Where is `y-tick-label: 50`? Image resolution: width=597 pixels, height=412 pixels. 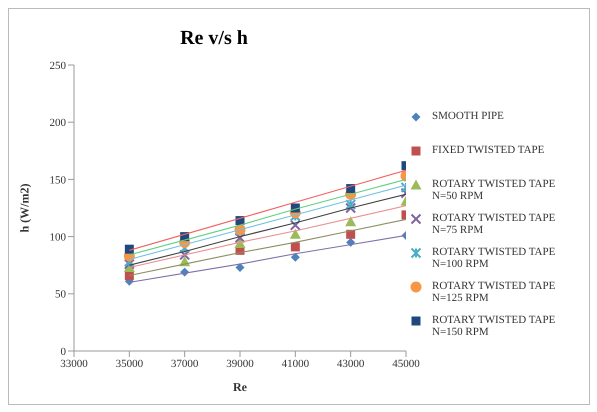 y-tick-label: 50 is located at coordinates (60, 294).